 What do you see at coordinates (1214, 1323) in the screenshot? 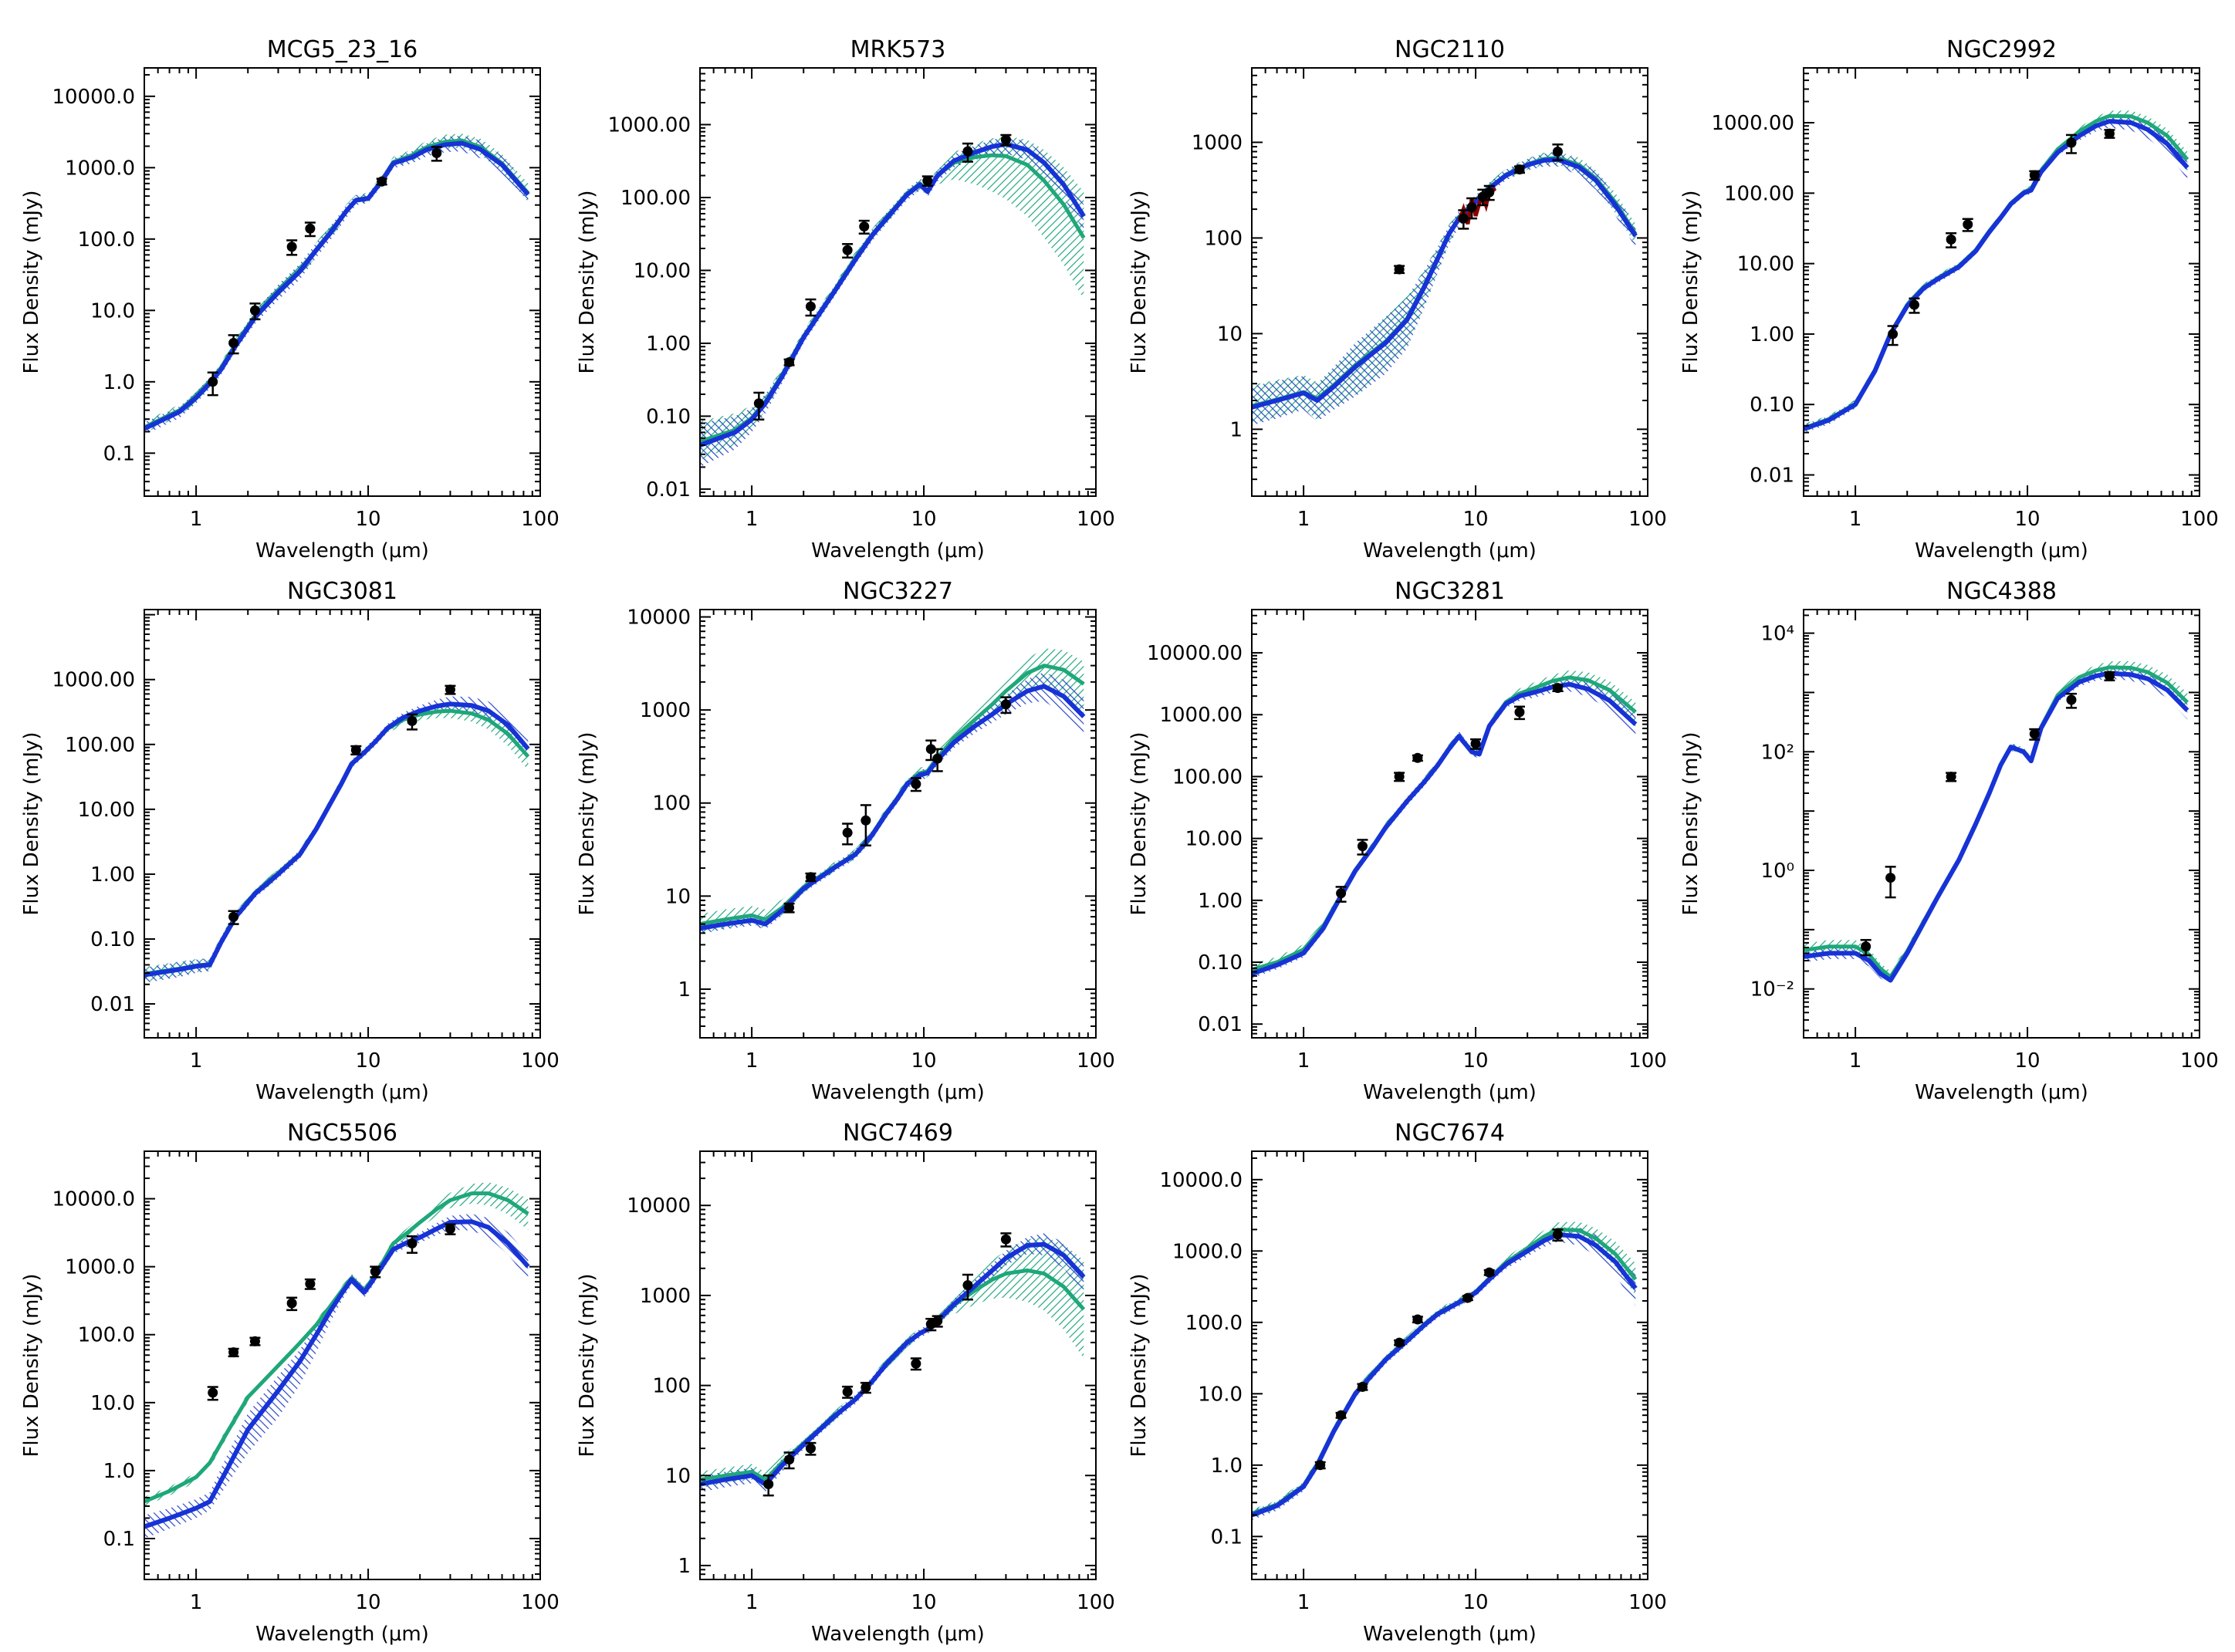
I see `y-tick-label: 100.0` at bounding box center [1214, 1323].